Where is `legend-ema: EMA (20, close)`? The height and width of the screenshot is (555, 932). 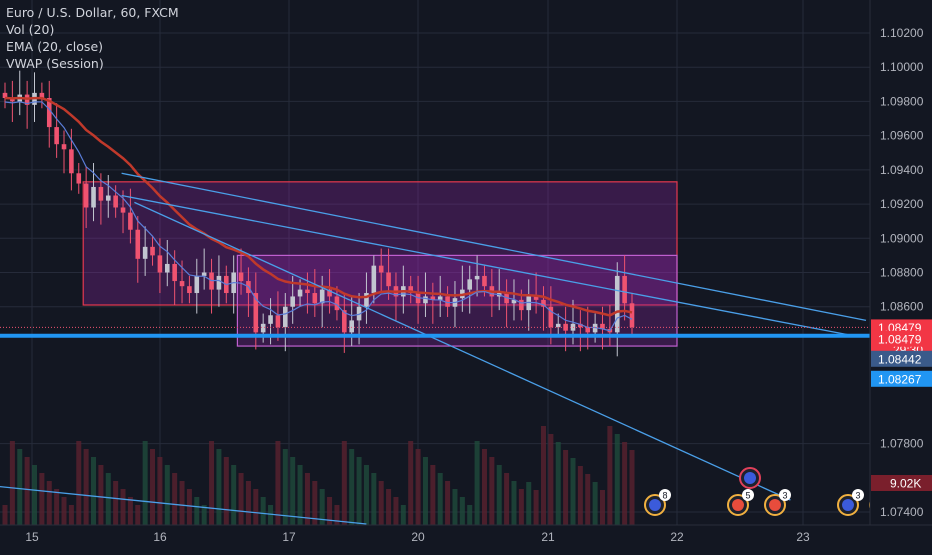
legend-ema: EMA (20, close) is located at coordinates (55, 46).